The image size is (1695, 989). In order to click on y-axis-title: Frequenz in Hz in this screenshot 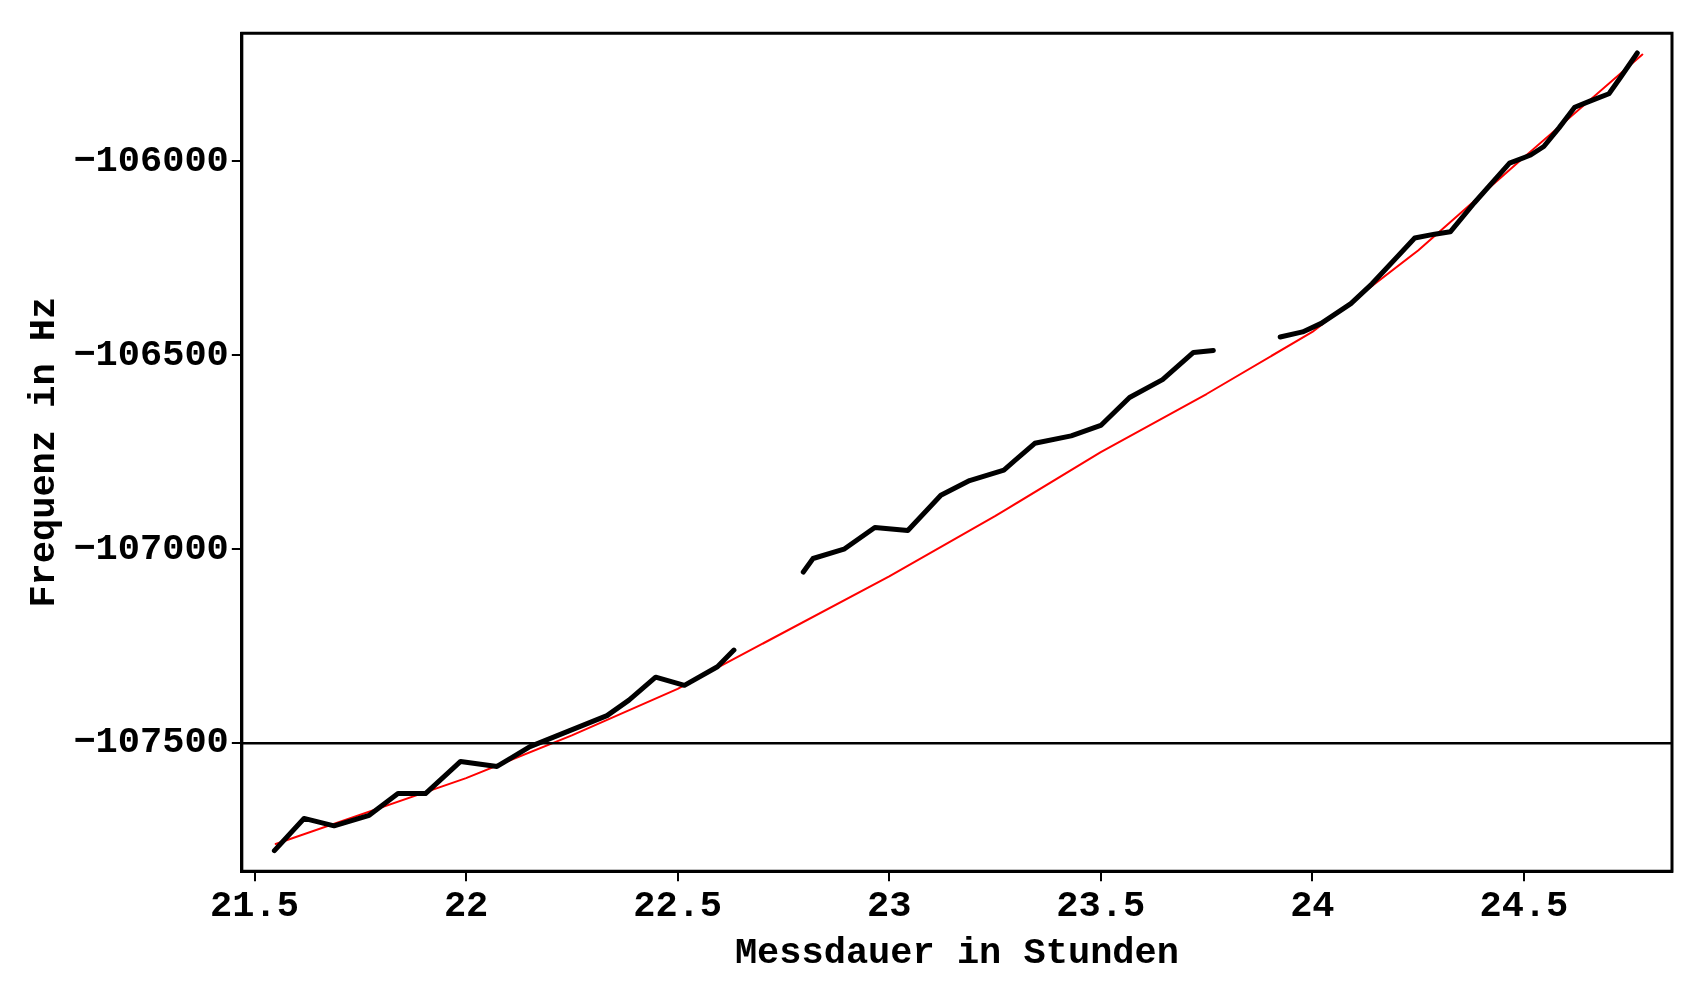, I will do `click(43, 452)`.